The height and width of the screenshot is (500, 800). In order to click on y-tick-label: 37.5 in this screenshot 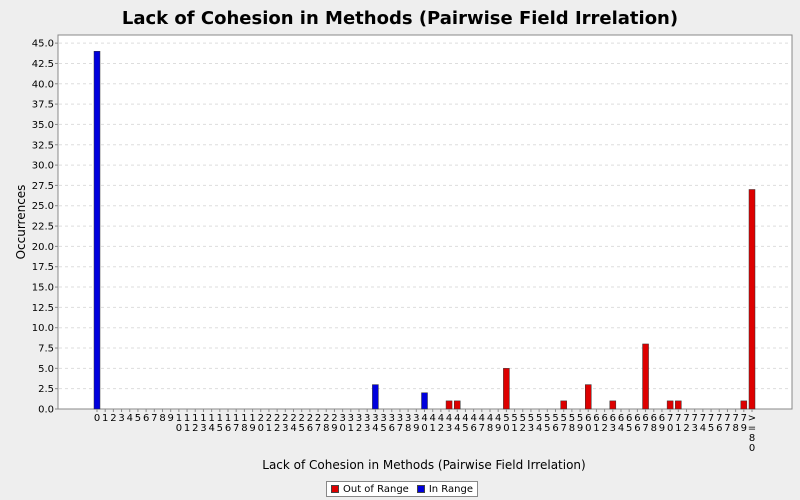, I will do `click(43, 105)`.